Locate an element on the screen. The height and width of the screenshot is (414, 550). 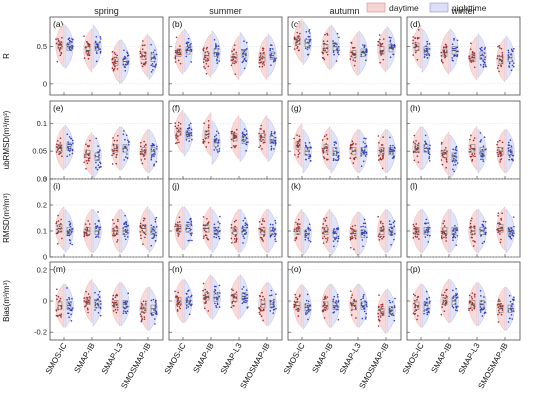
x-category-label: SMAP-L3 is located at coordinates (469, 358).